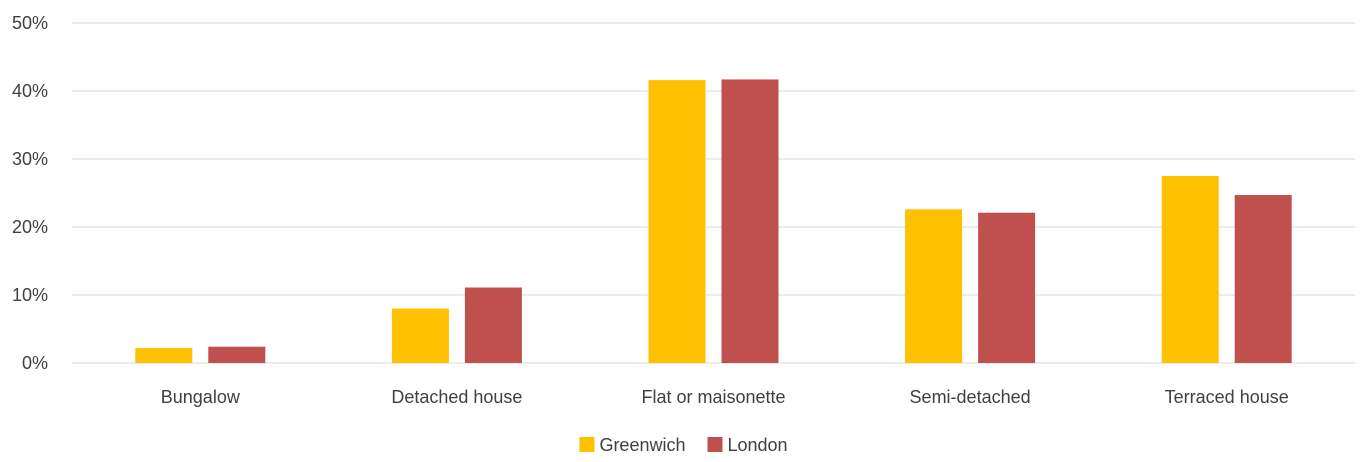 The image size is (1367, 462). Describe the element at coordinates (164, 355) in the screenshot. I see `bar-greenwich-bungalow` at that location.